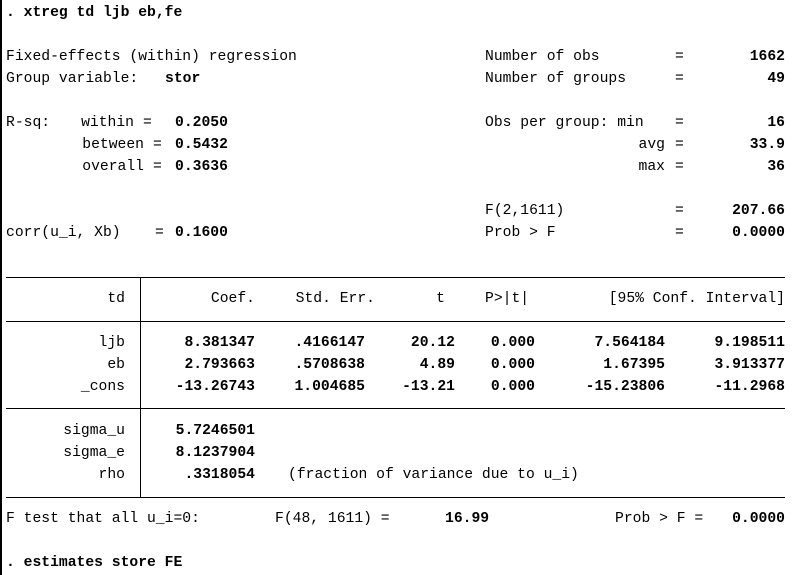  I want to click on depvar-label: td, so click(116, 299).